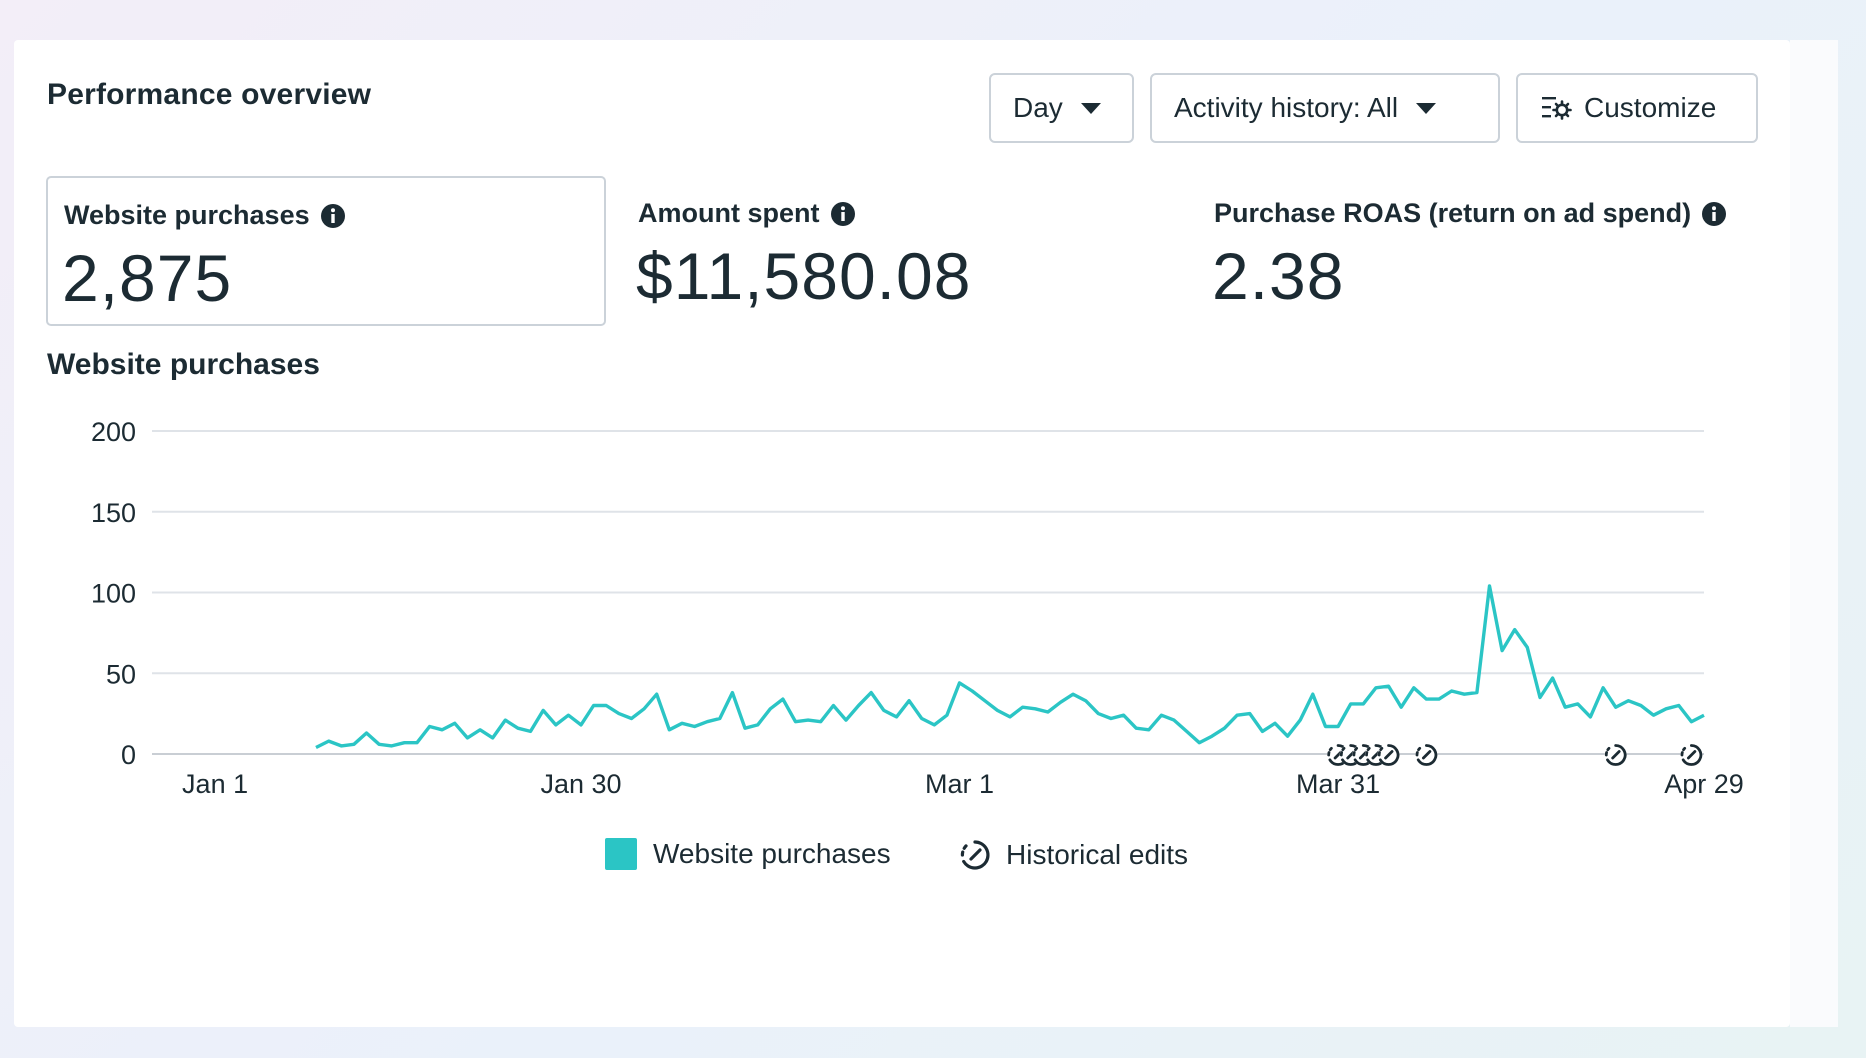  I want to click on legend-website-purchases: Website purchases, so click(748, 854).